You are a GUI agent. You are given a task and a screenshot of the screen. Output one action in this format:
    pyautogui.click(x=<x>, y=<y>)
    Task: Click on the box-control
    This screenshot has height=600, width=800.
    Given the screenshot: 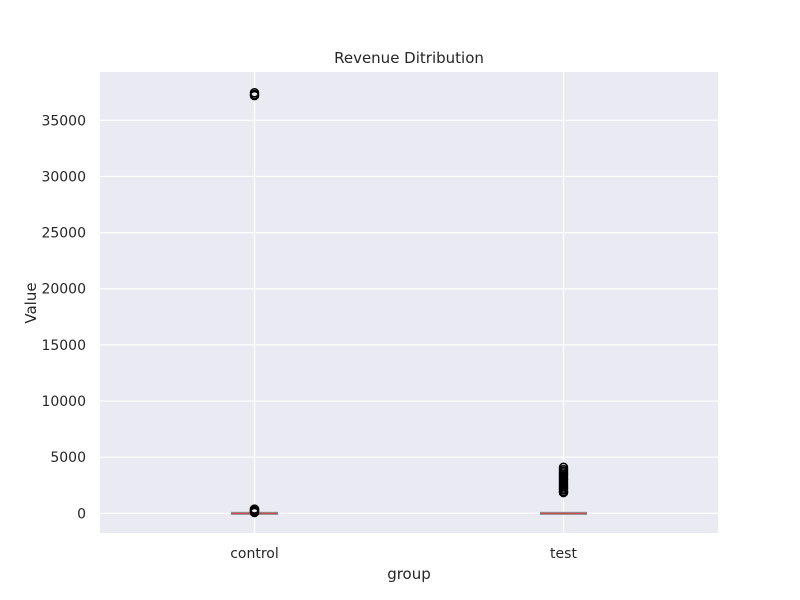 What is the action you would take?
    pyautogui.click(x=254, y=303)
    